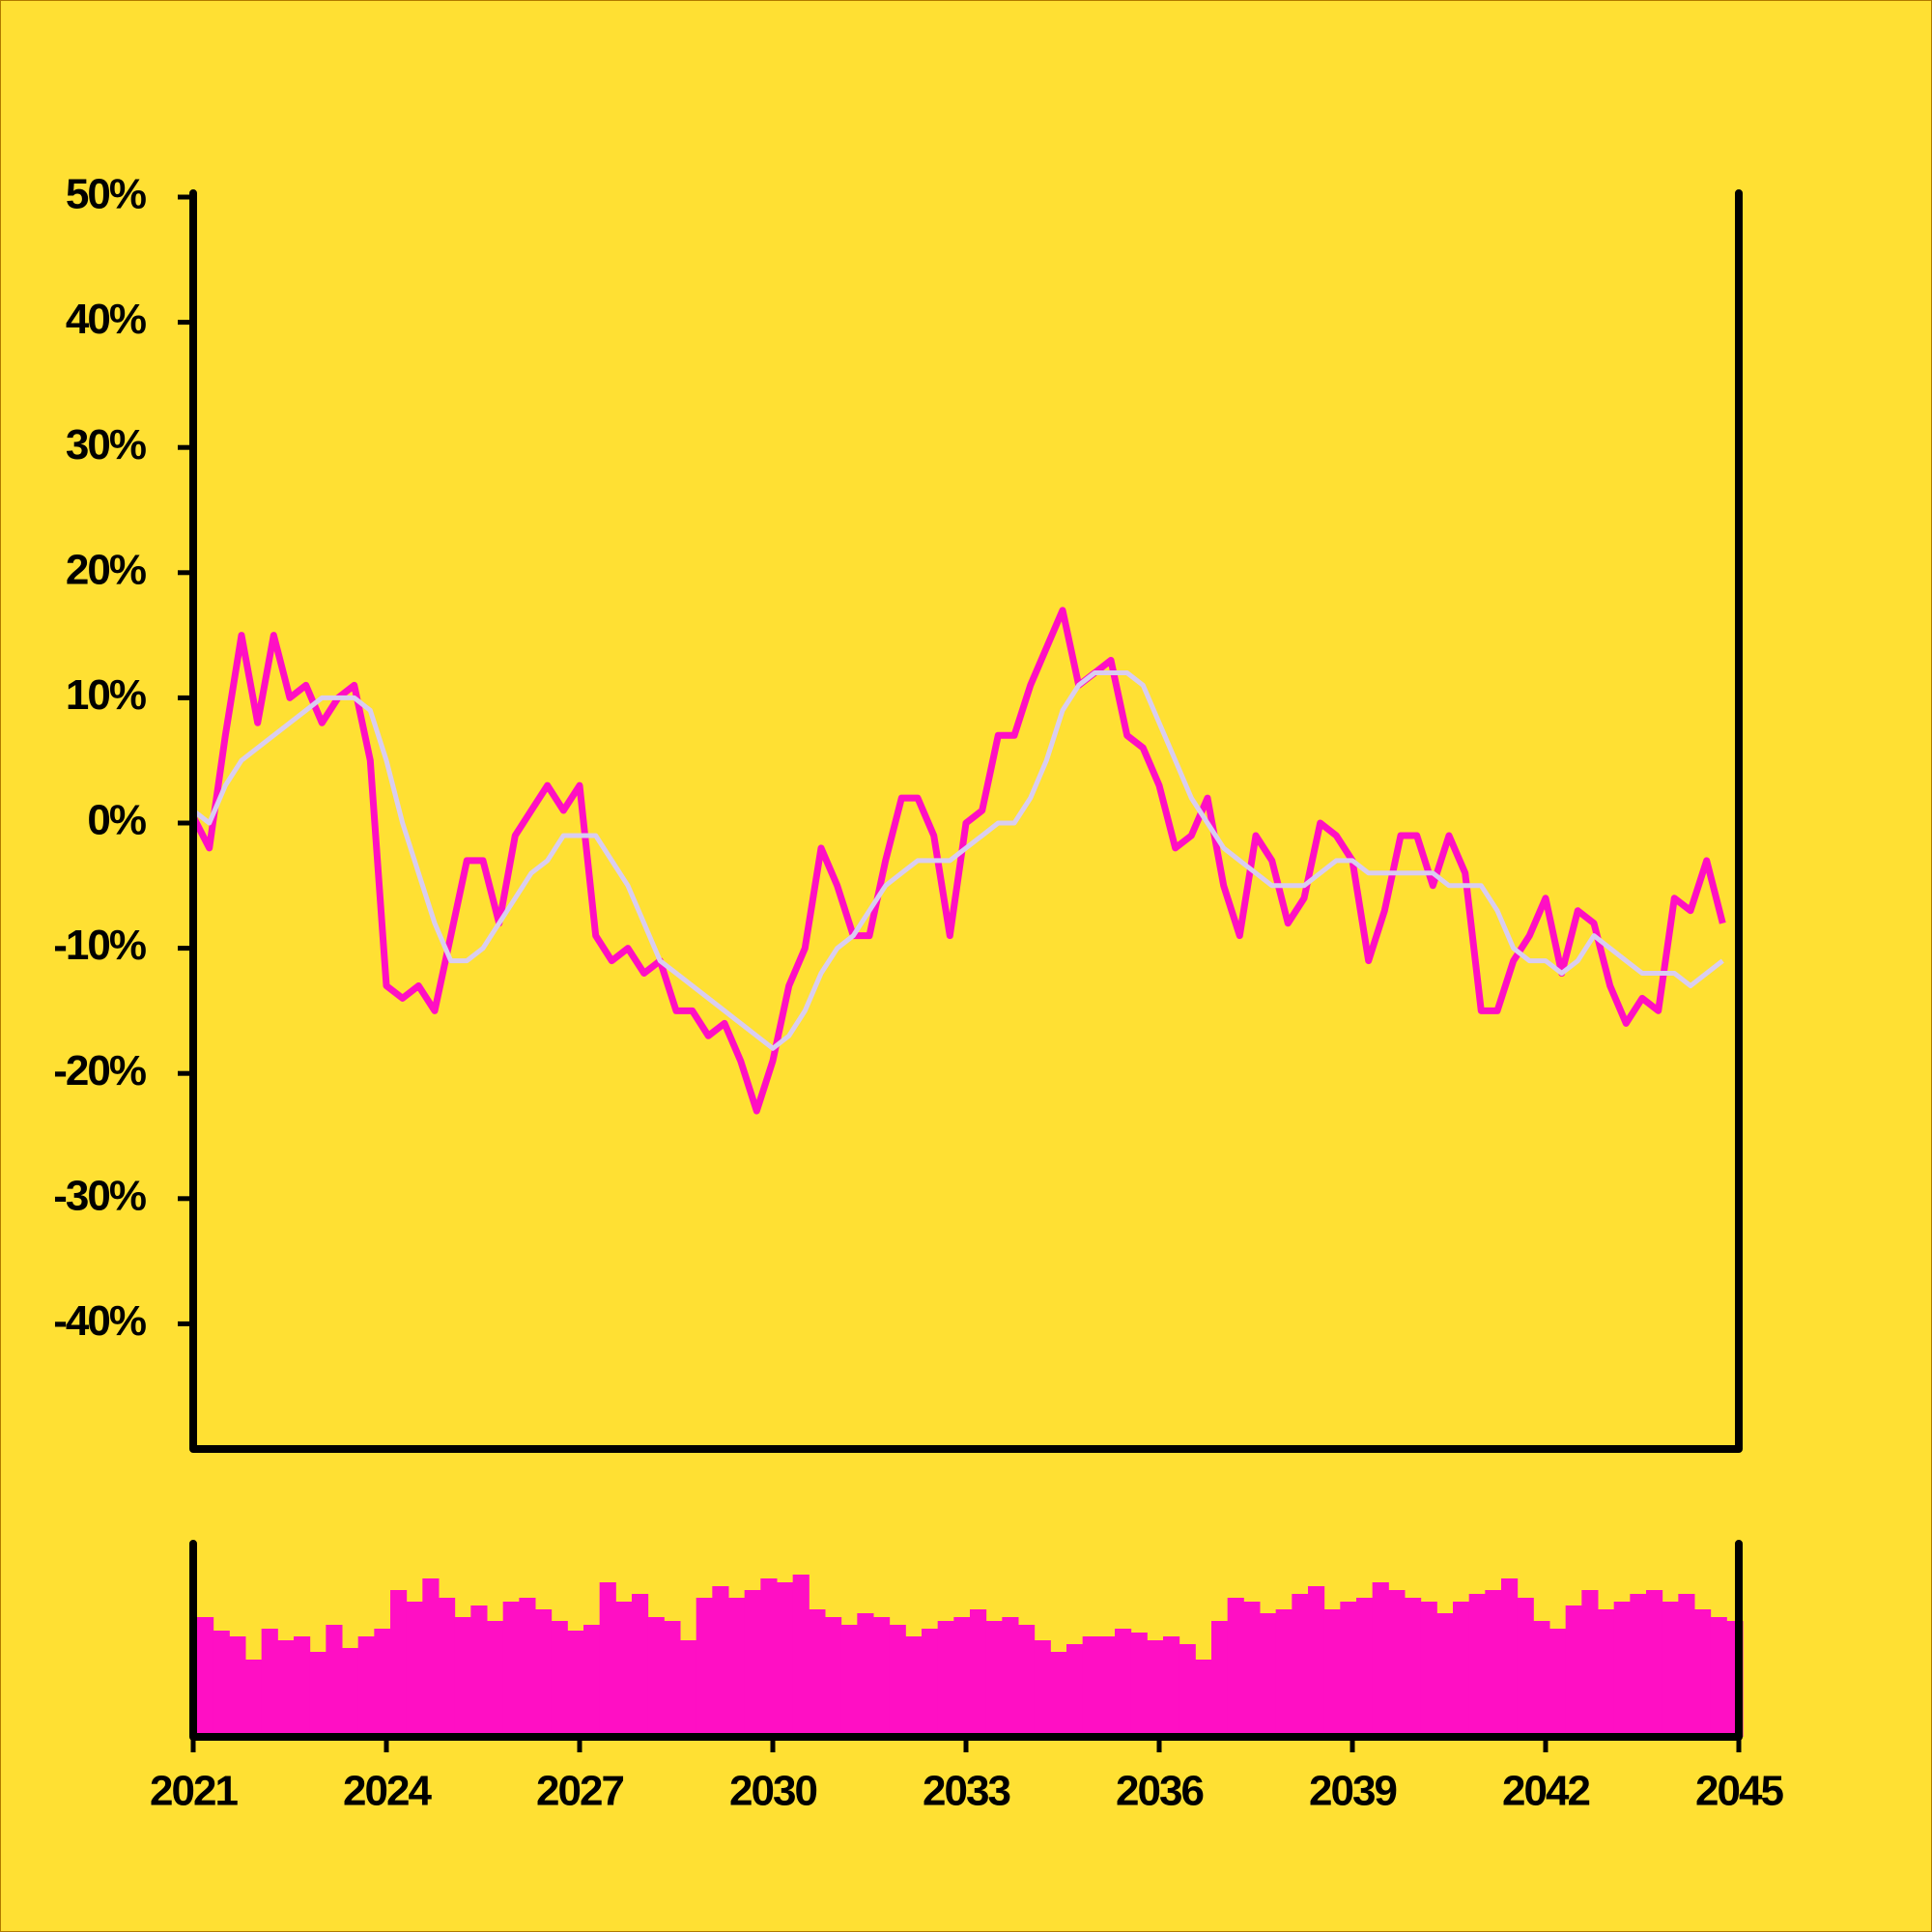 This screenshot has height=1932, width=1932. I want to click on y-tick-label: 0%, so click(116, 820).